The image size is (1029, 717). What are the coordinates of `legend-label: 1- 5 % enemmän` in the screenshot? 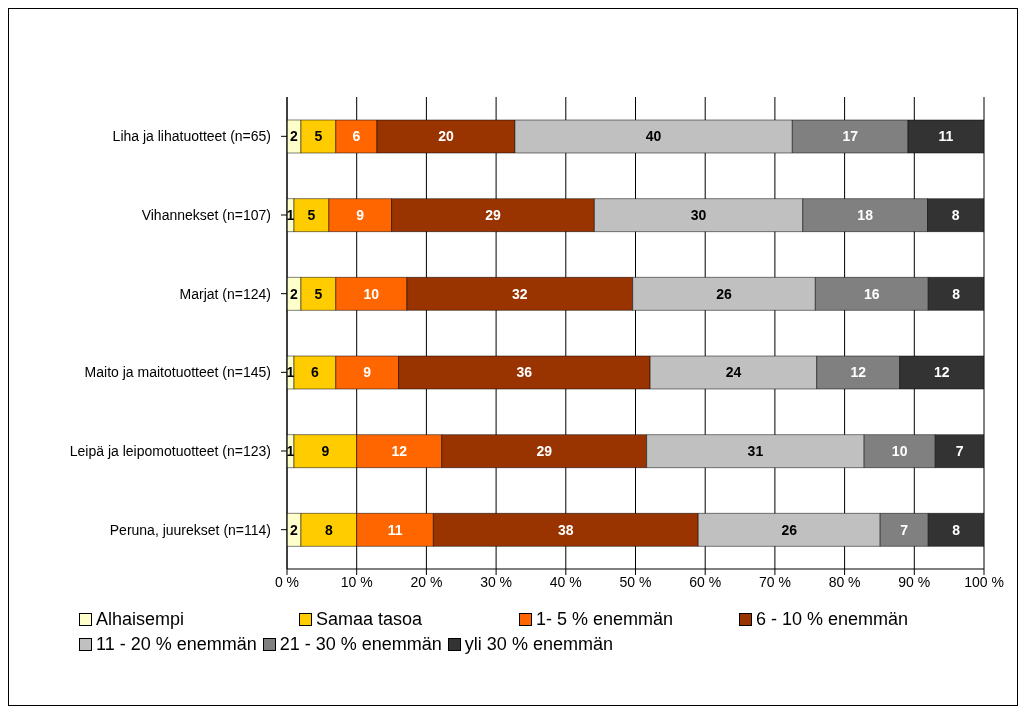 It's located at (605, 619).